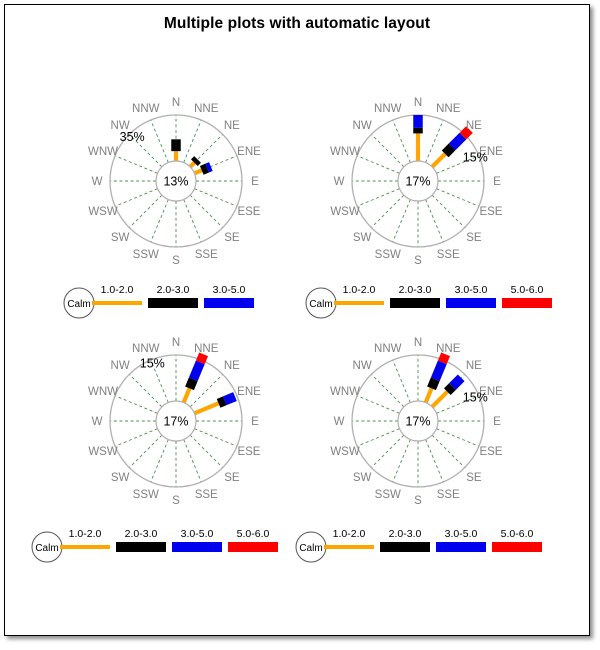  What do you see at coordinates (191, 384) in the screenshot?
I see `petal-segment-NNE-2.0-3.0` at bounding box center [191, 384].